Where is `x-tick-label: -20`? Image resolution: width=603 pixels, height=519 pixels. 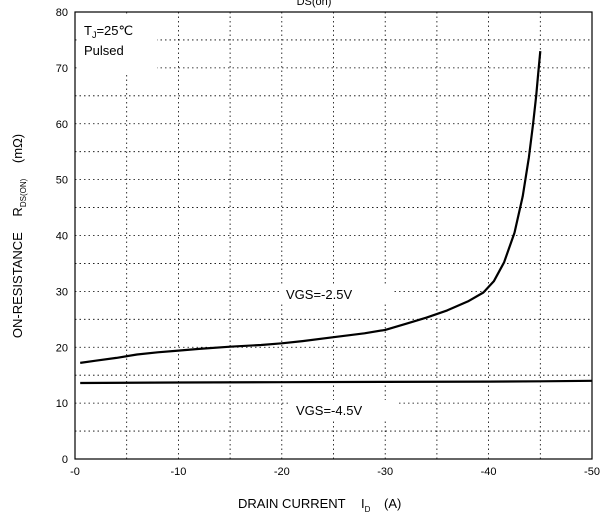 x-tick-label: -20 is located at coordinates (282, 472).